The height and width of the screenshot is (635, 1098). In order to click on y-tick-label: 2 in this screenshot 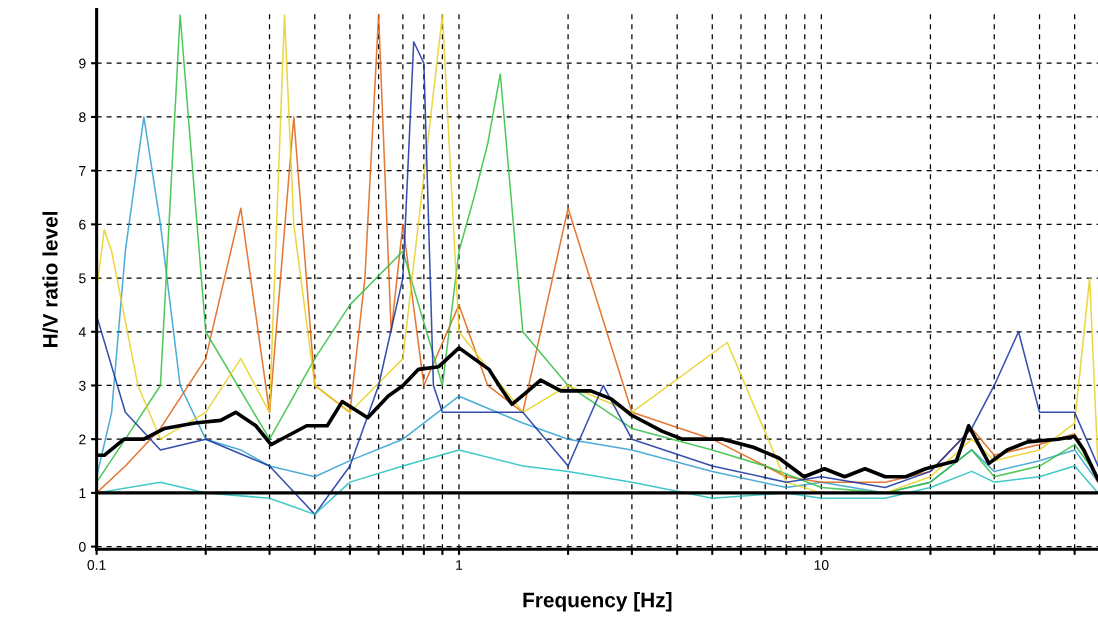, I will do `click(82, 439)`.